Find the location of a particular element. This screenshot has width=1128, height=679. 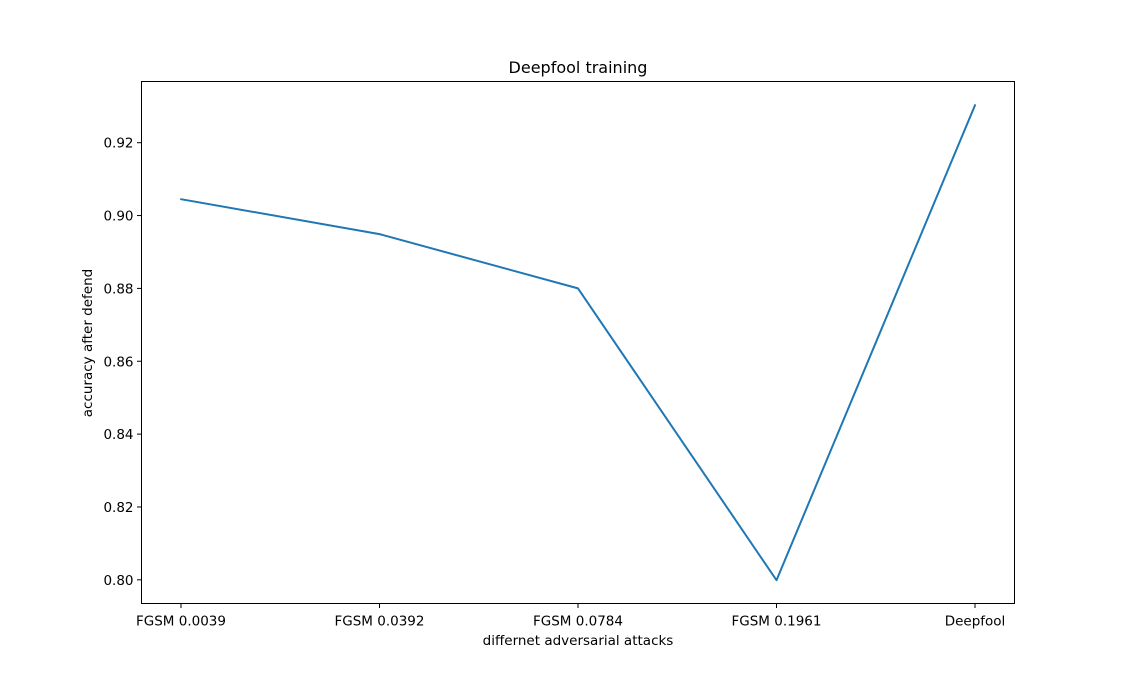

x-tick-label: FGSM 0.0392 is located at coordinates (380, 622).